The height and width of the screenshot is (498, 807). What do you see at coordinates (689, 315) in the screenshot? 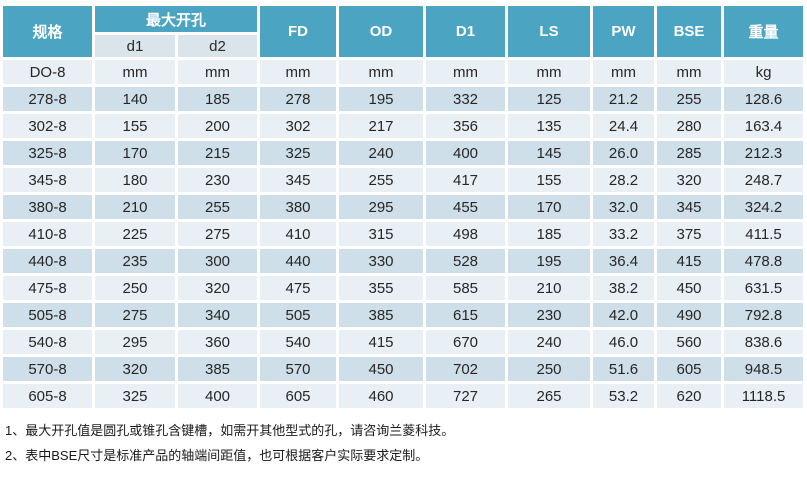
I see `cell: 490` at bounding box center [689, 315].